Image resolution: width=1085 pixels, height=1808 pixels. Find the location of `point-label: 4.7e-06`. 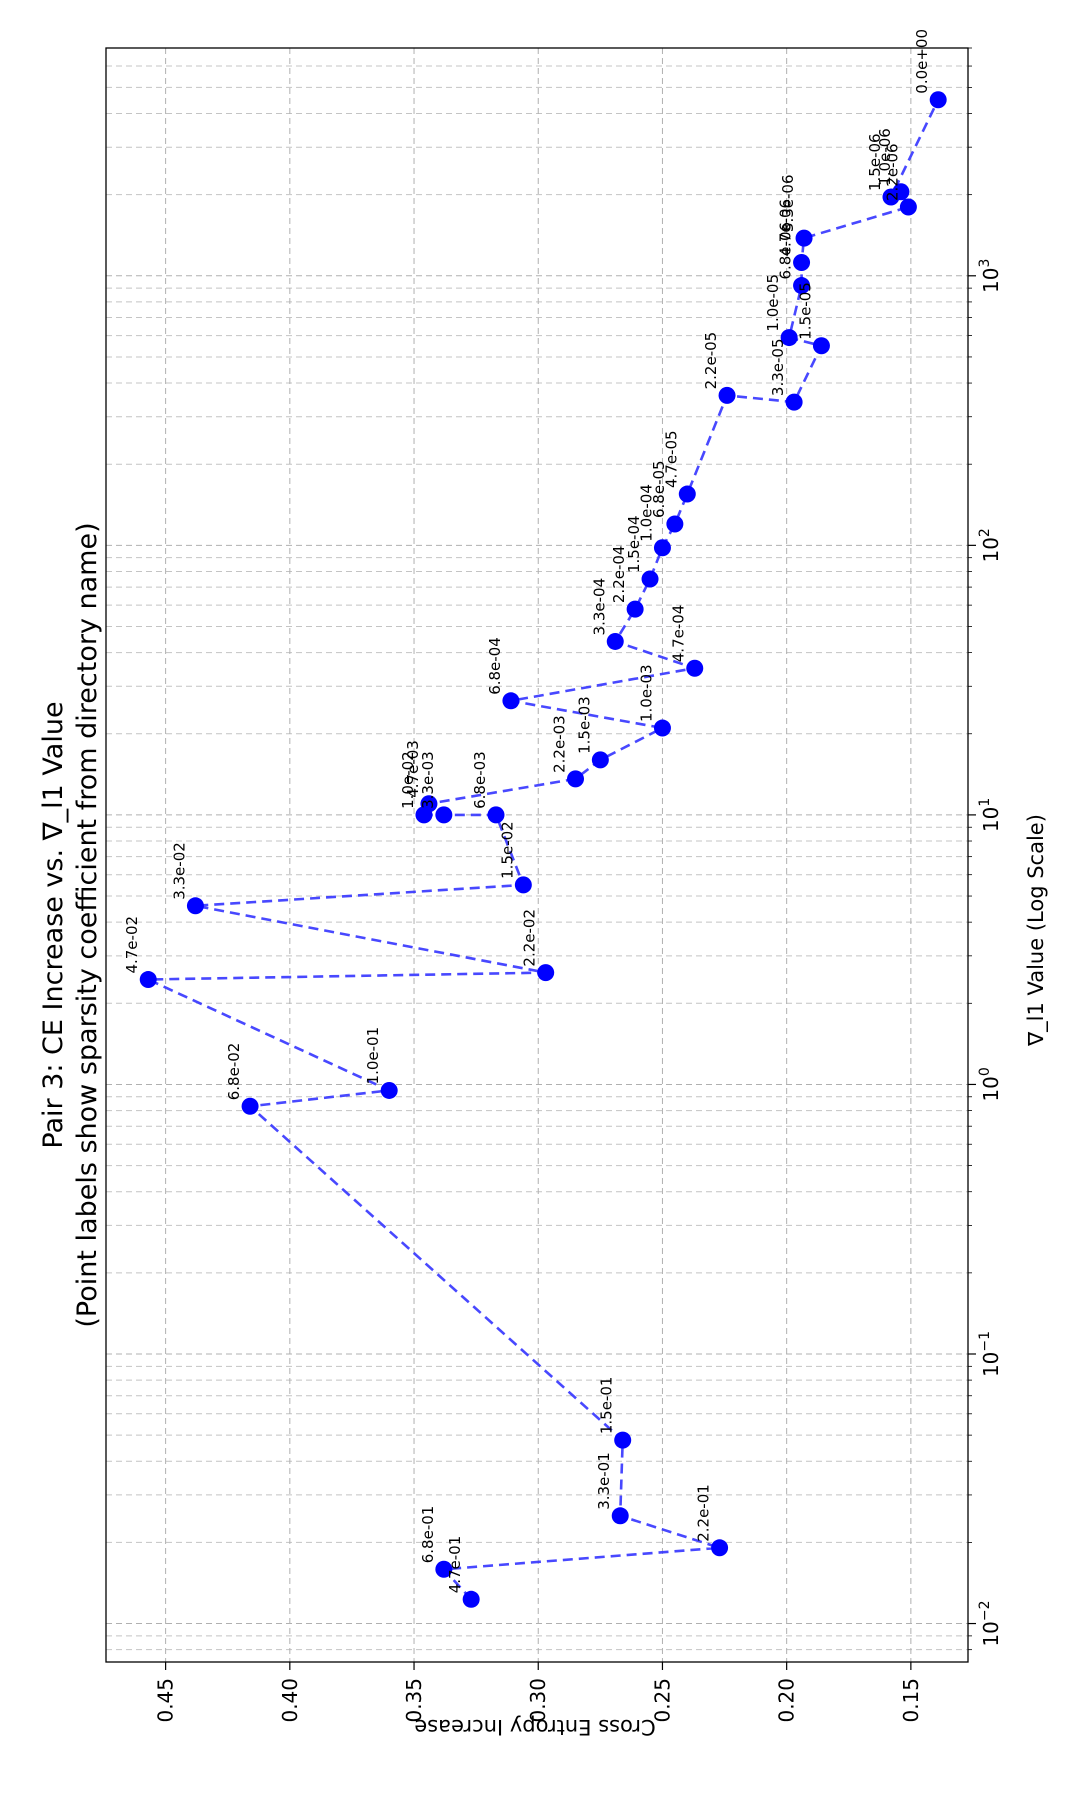

point-label: 4.7e-06 is located at coordinates (786, 228).